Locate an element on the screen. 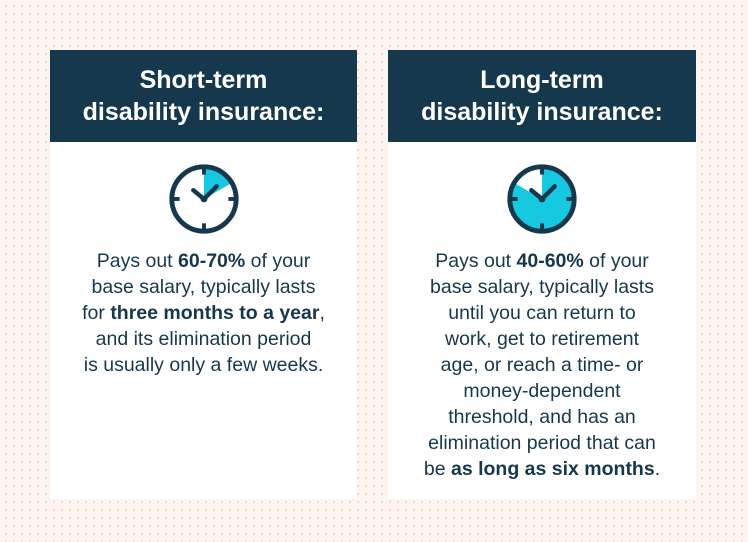 The width and height of the screenshot is (748, 542). long-term-title: Long-term disability insurance: is located at coordinates (542, 96).